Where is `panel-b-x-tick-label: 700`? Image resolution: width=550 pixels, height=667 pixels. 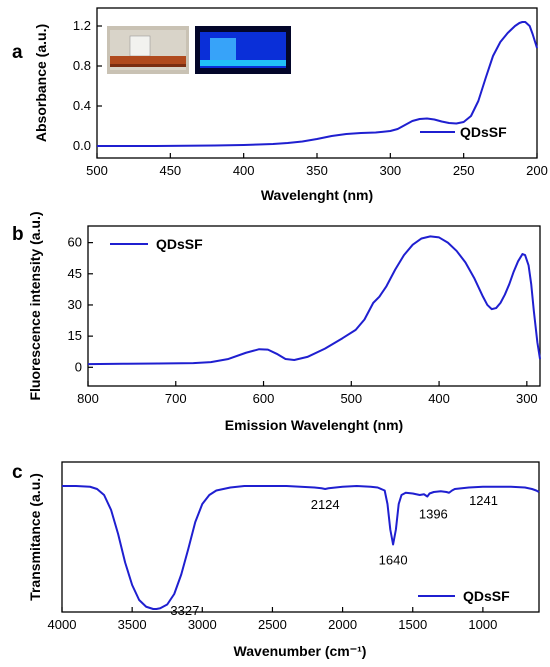
panel-b-x-tick-label: 700 is located at coordinates (176, 398).